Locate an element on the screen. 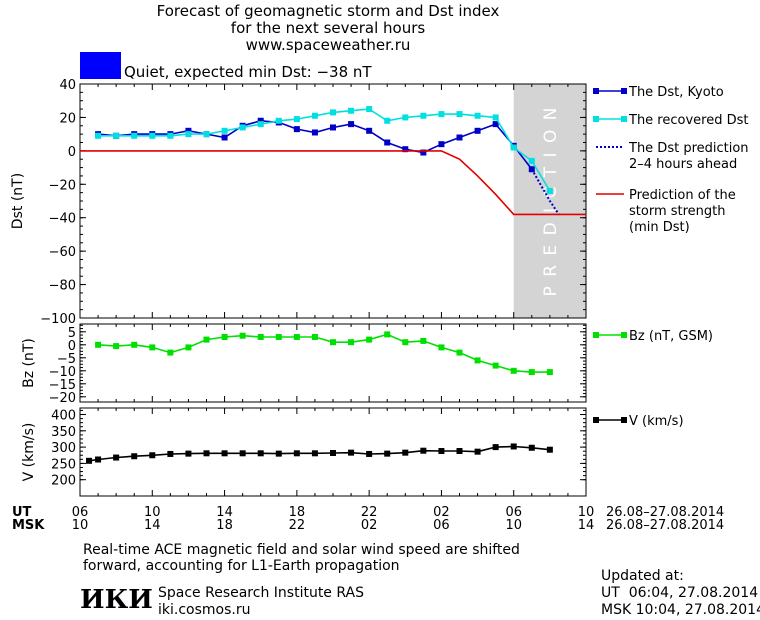 The image size is (760, 620). legend-marker is located at coordinates (624, 119).